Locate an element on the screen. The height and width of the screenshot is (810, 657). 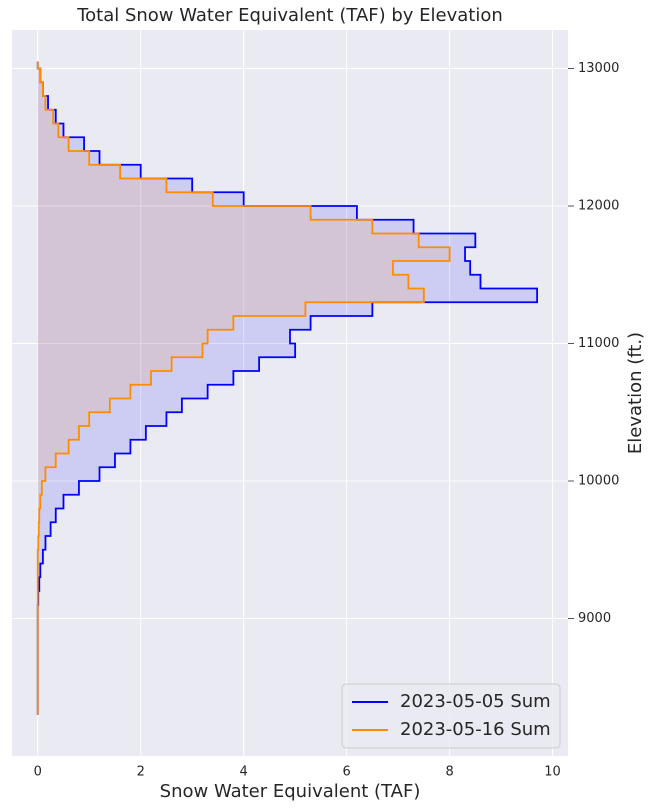
legend-label: 2023-05-05 Sum is located at coordinates (475, 701).